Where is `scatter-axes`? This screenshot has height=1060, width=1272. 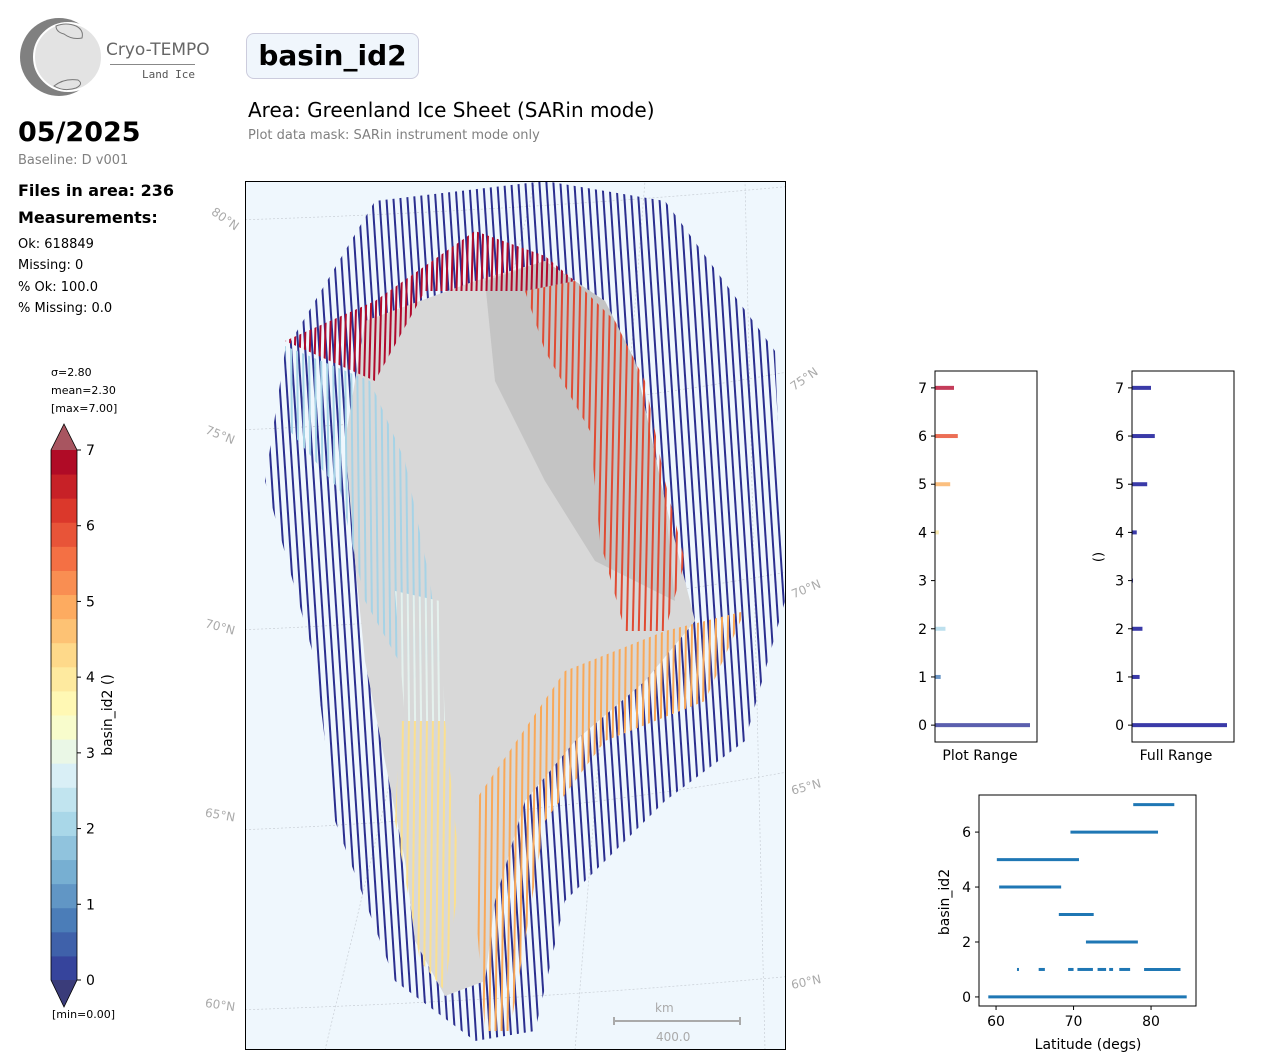 scatter-axes is located at coordinates (1087, 900).